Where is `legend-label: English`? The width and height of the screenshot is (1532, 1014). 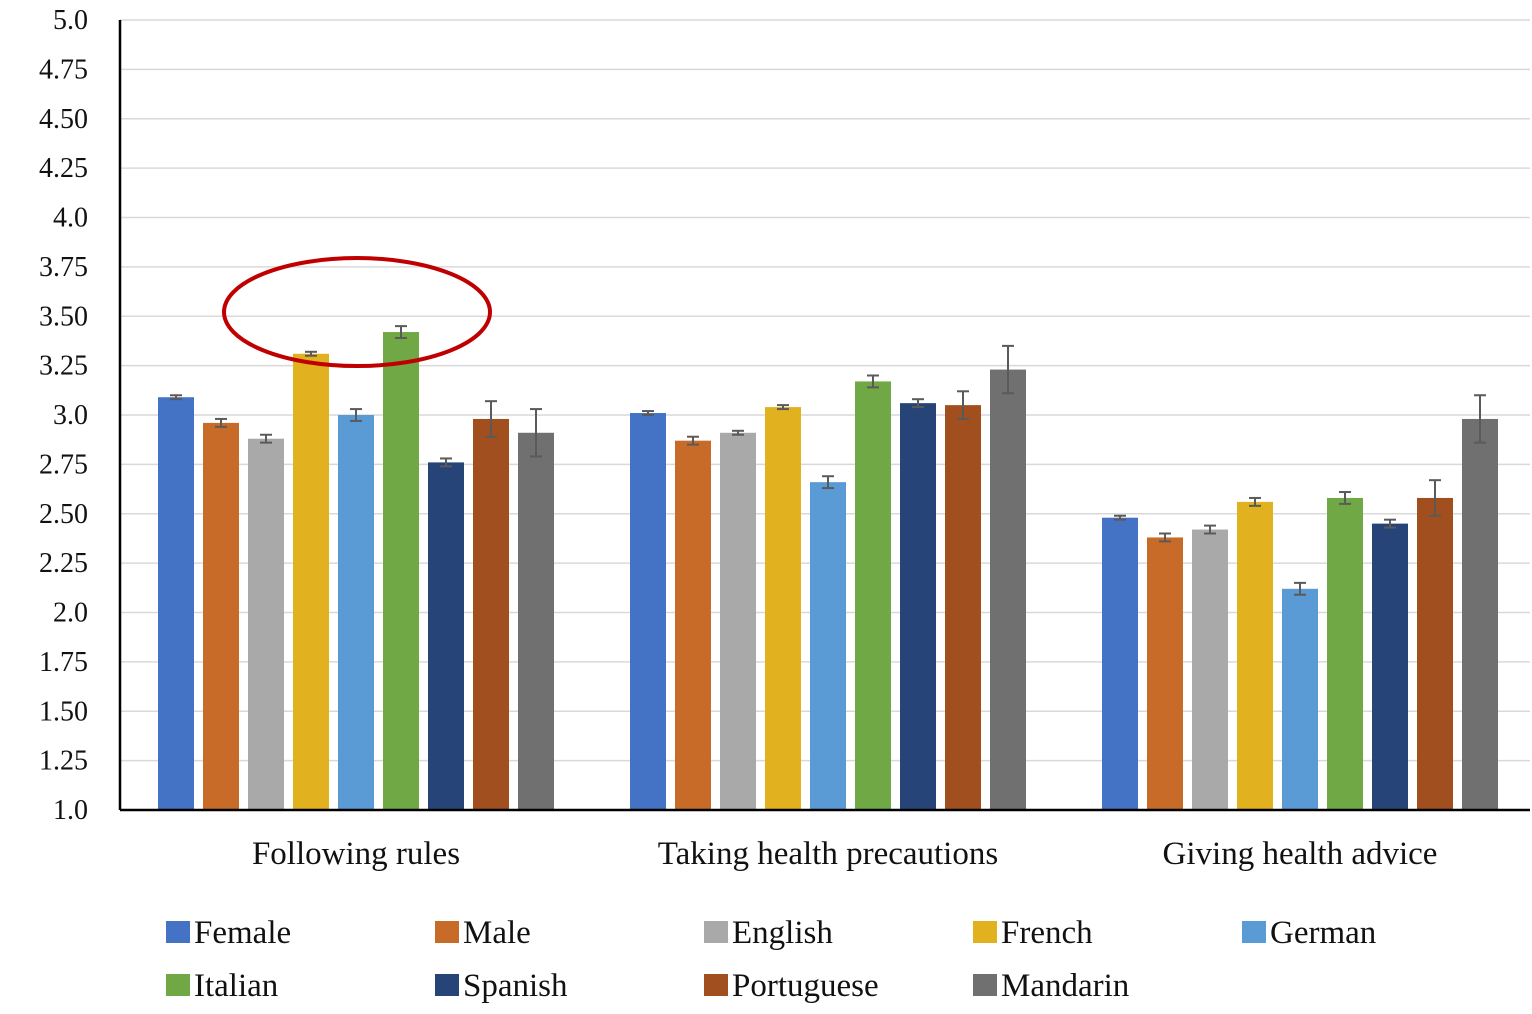
legend-label: English is located at coordinates (782, 933).